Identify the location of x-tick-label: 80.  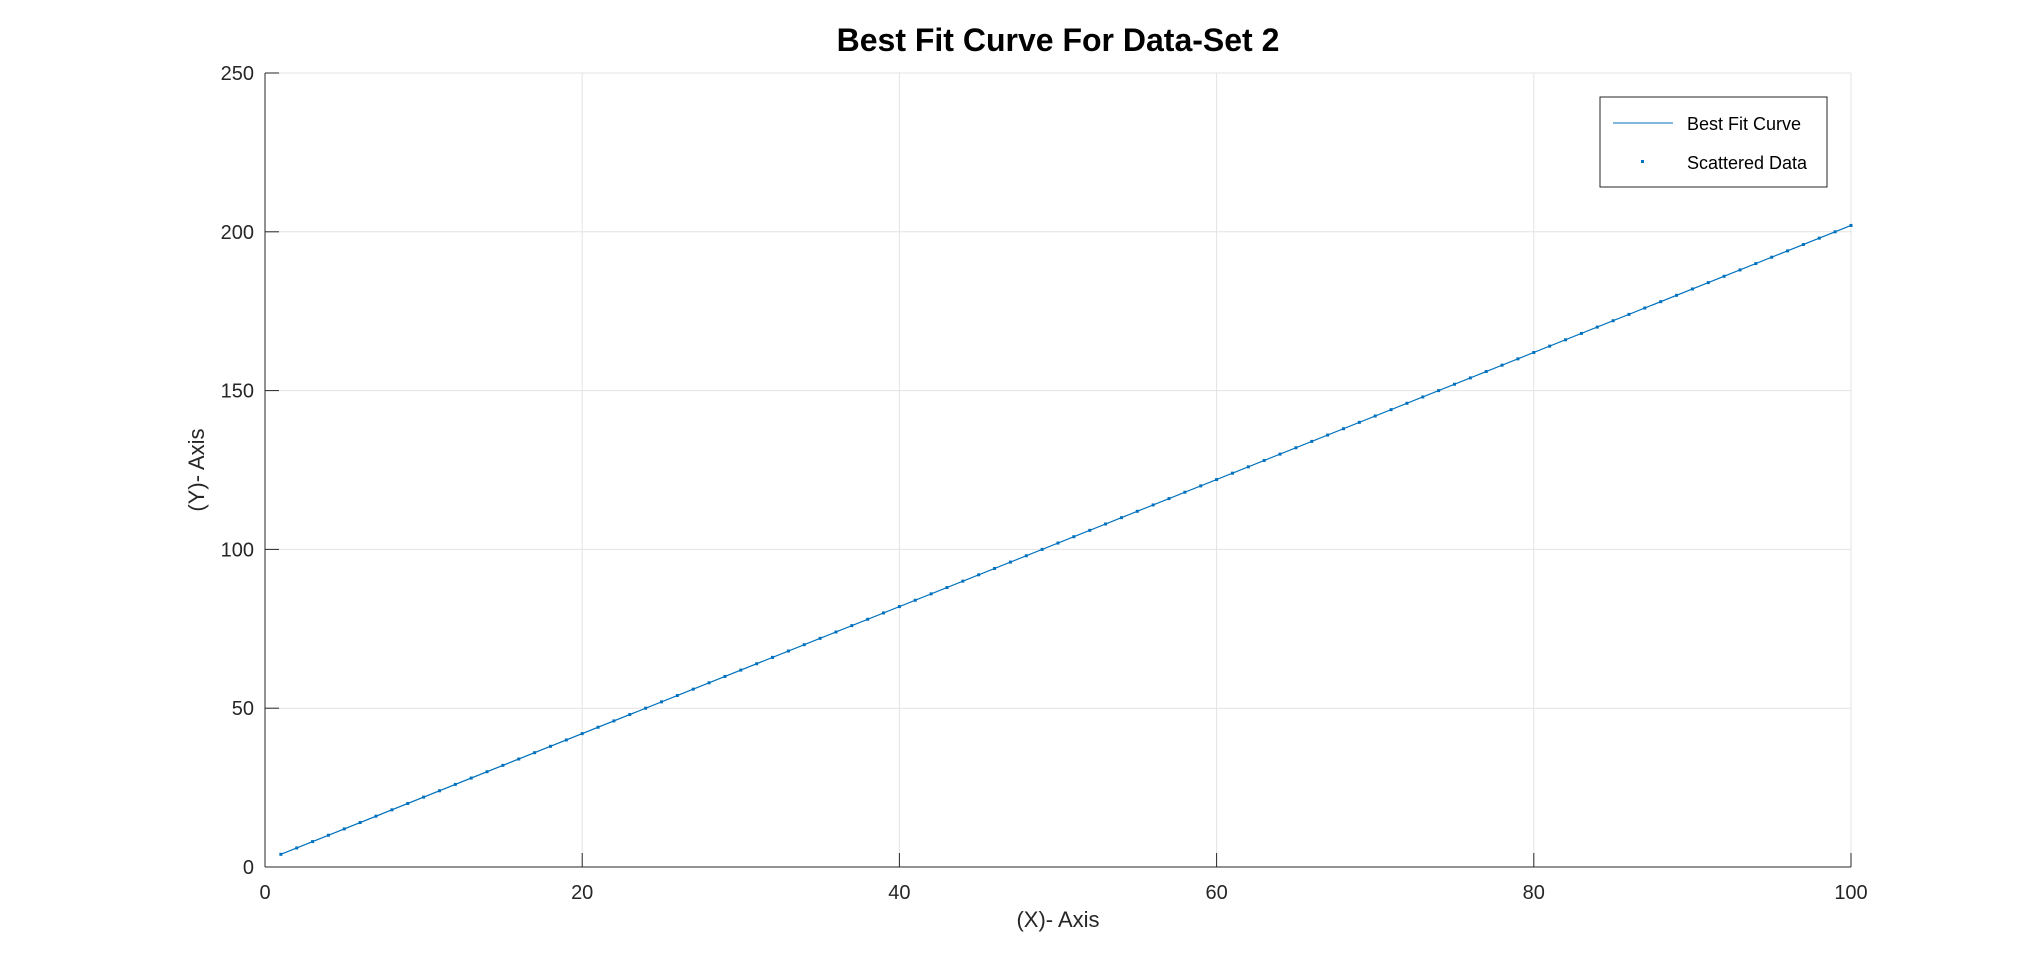
(1534, 893).